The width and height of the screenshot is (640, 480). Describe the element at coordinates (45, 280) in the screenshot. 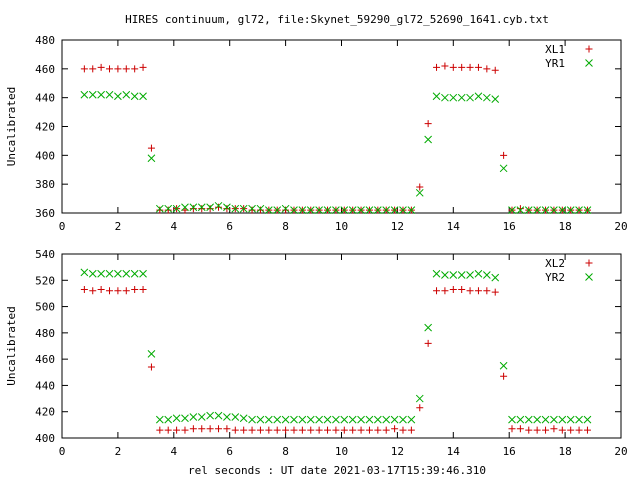

I see `y-tick-label: 520` at that location.